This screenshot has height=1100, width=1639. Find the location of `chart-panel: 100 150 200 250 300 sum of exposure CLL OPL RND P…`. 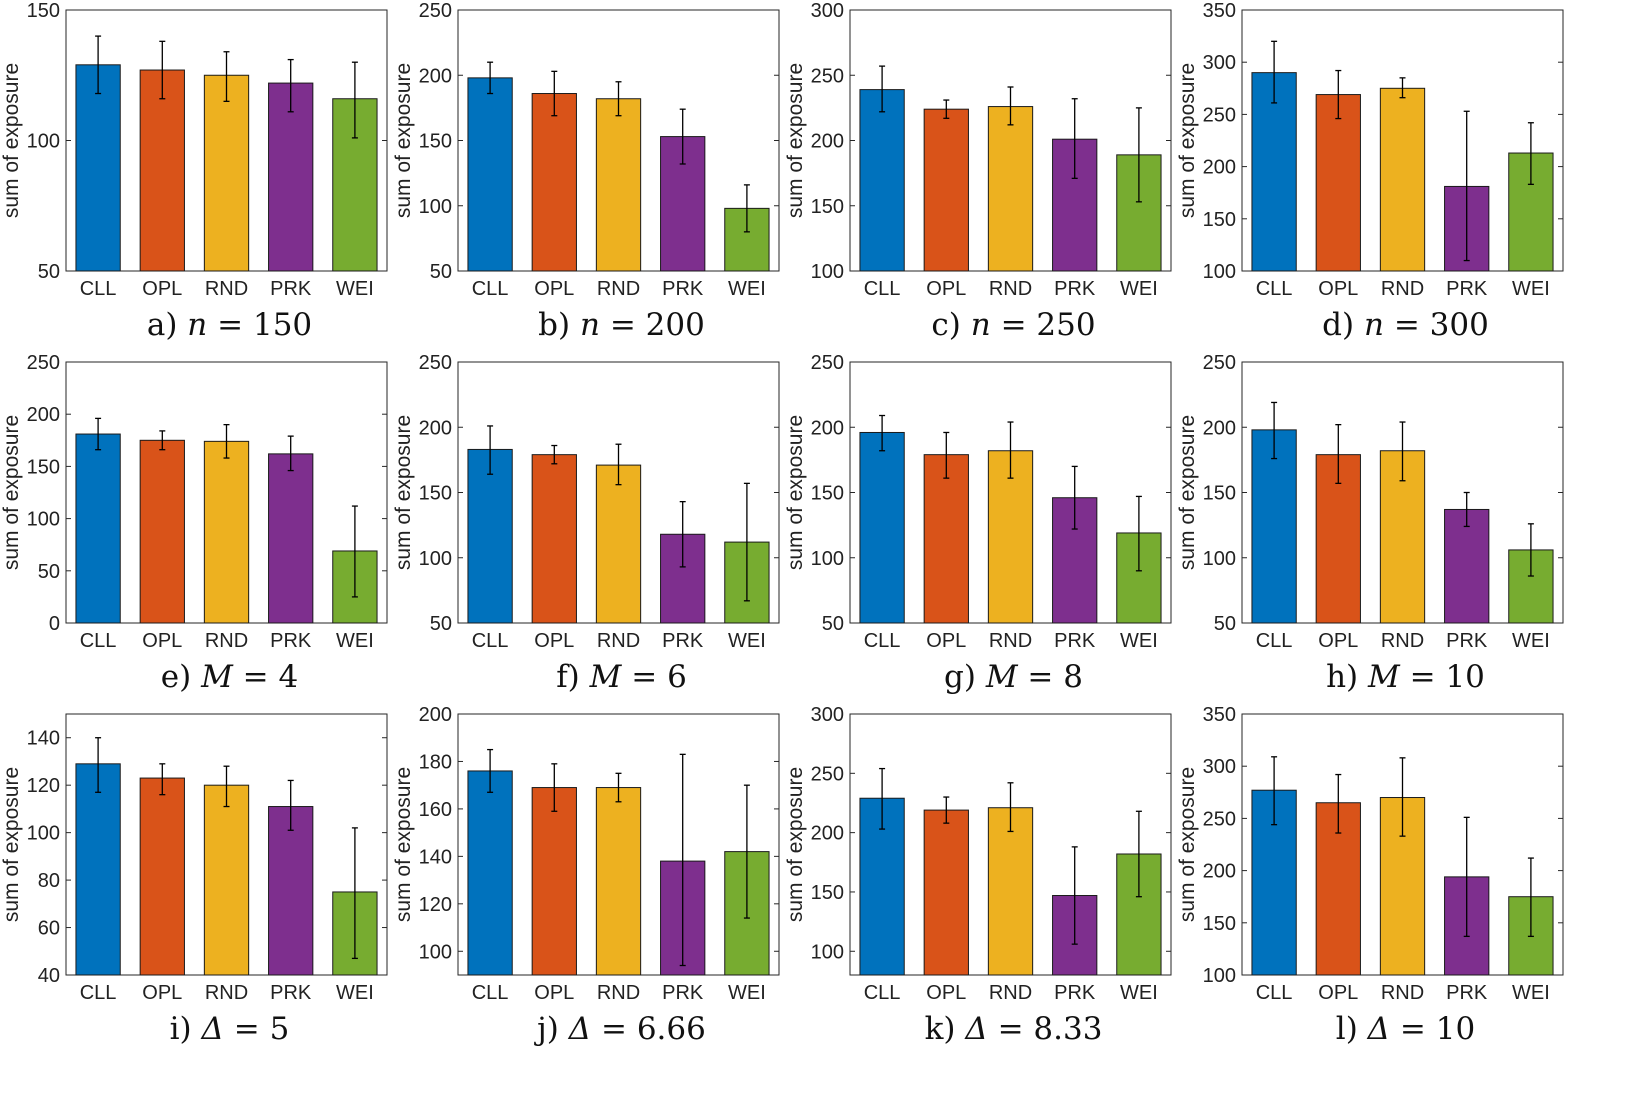

chart-panel: 100 150 200 250 300 sum of exposure CLL OPL RND P… is located at coordinates (986, 180).